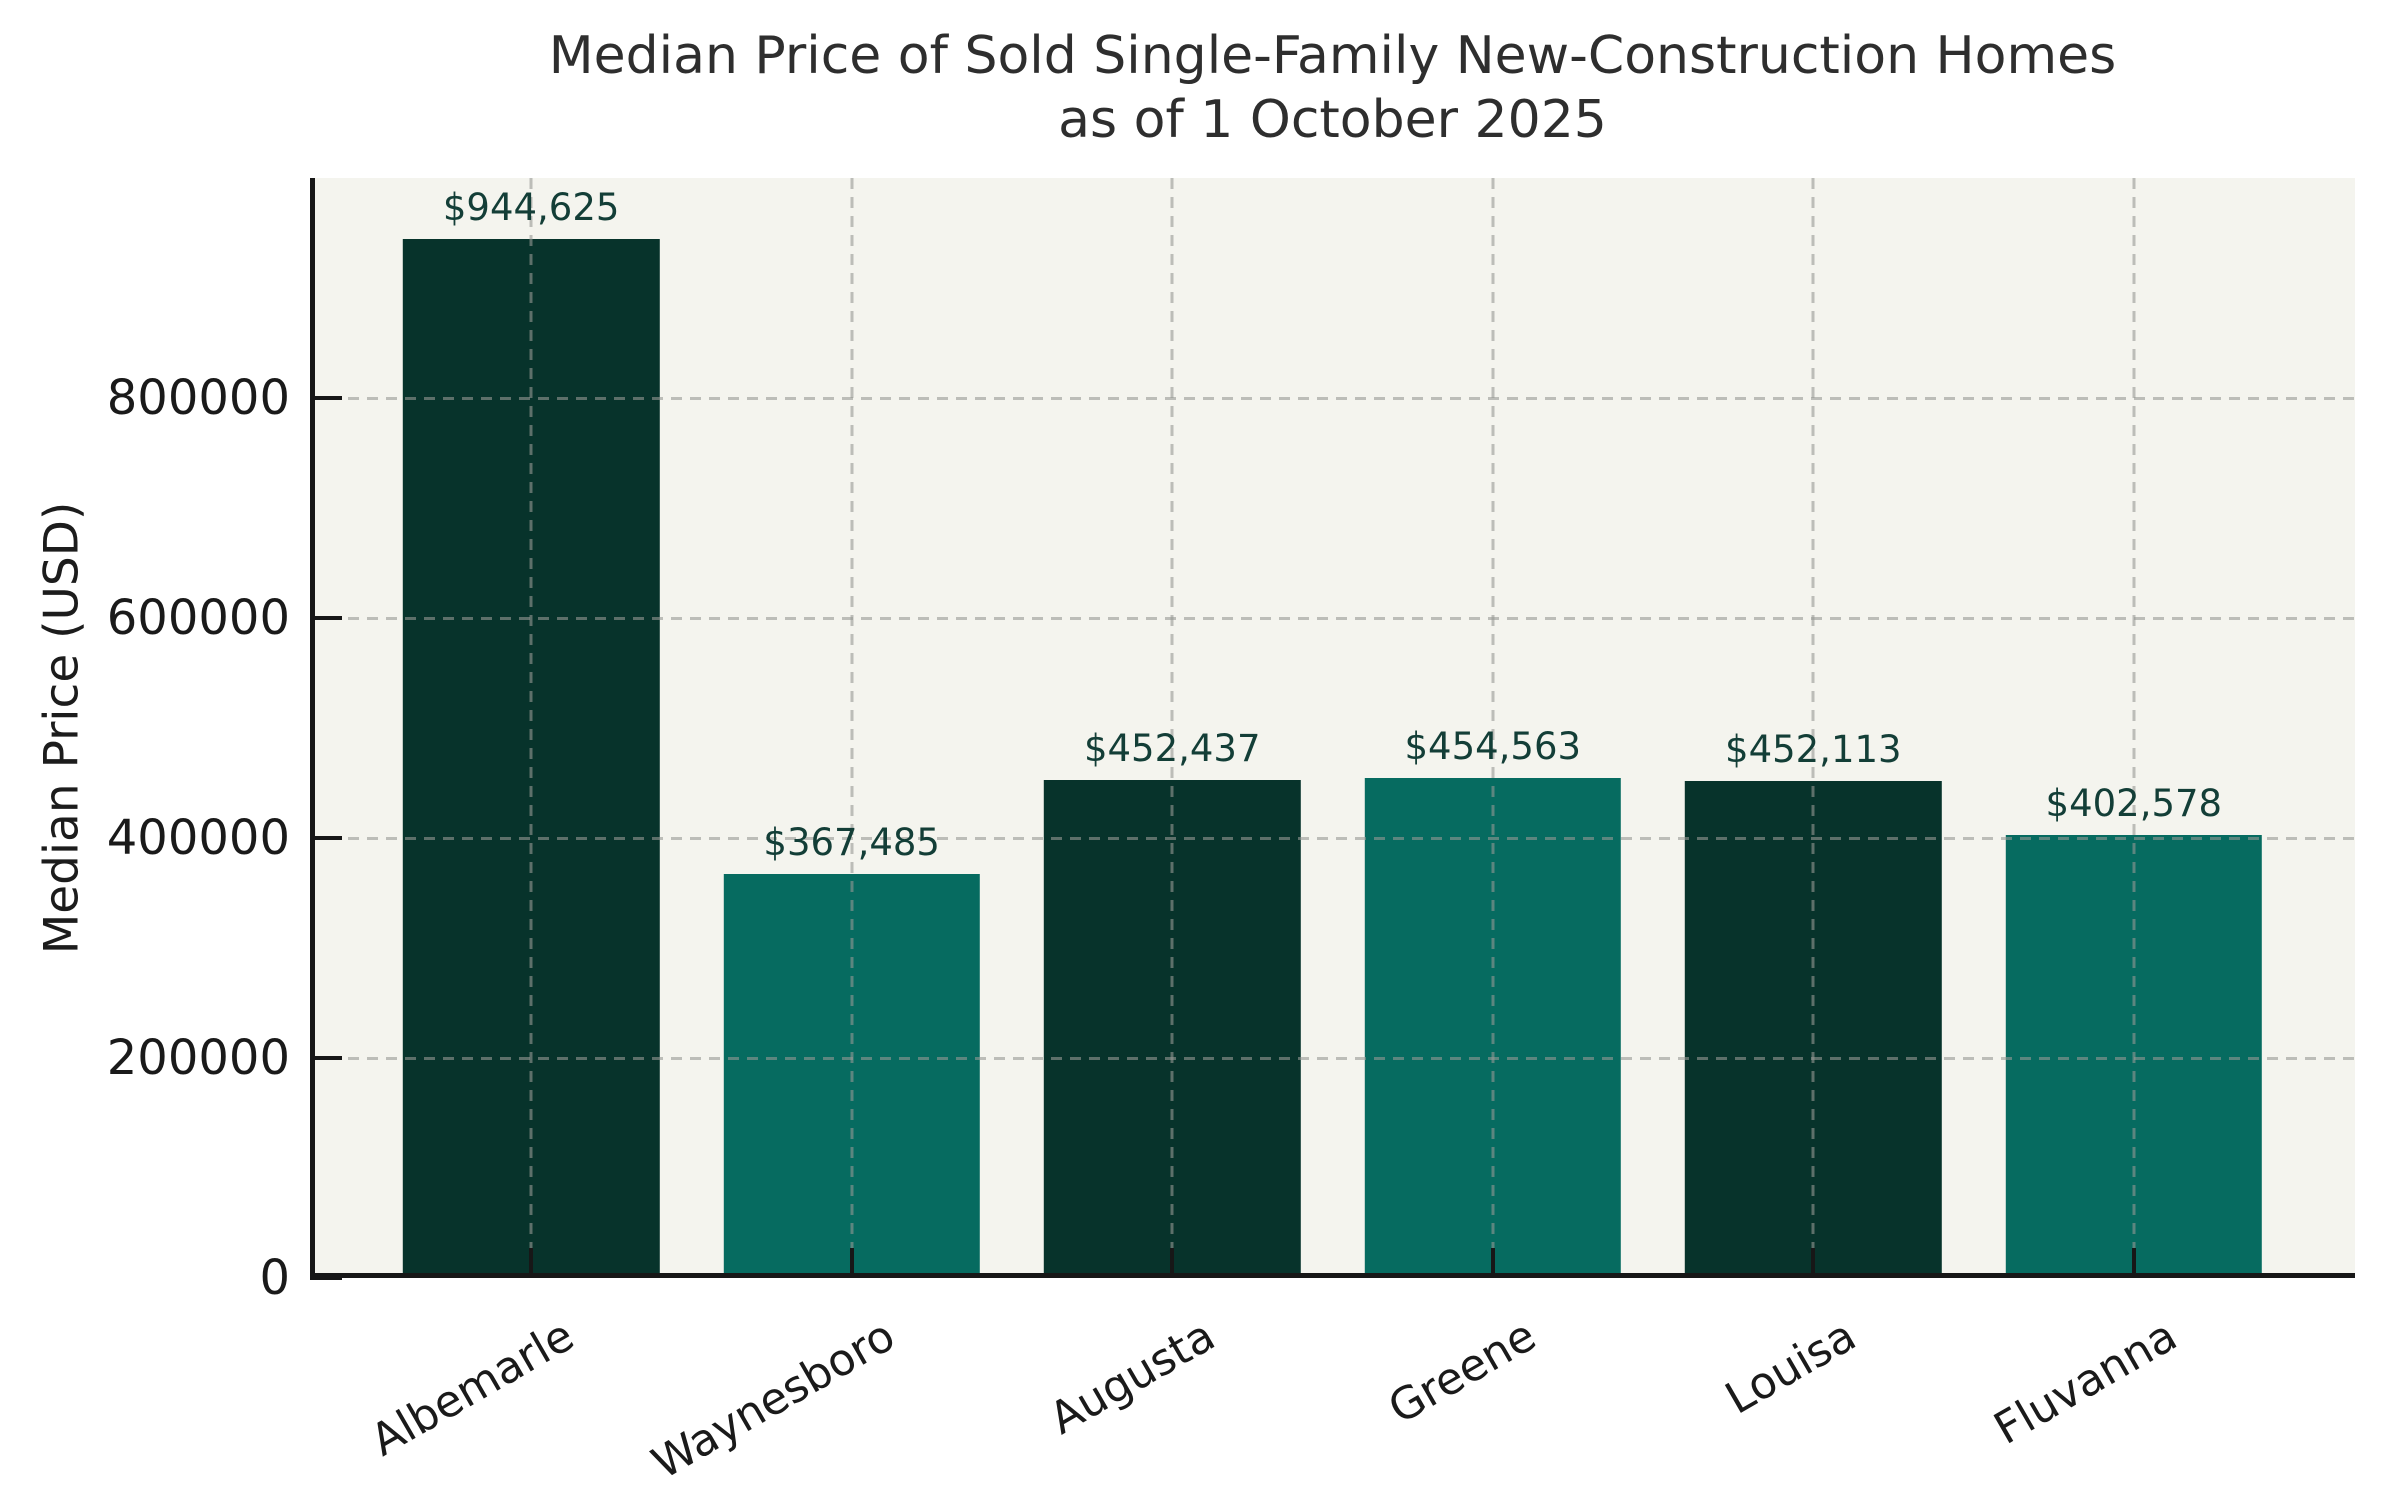 This screenshot has width=2400, height=1500. Describe the element at coordinates (773, 1400) in the screenshot. I see `x-tick-label-waynesboro: Waynesboro` at that location.